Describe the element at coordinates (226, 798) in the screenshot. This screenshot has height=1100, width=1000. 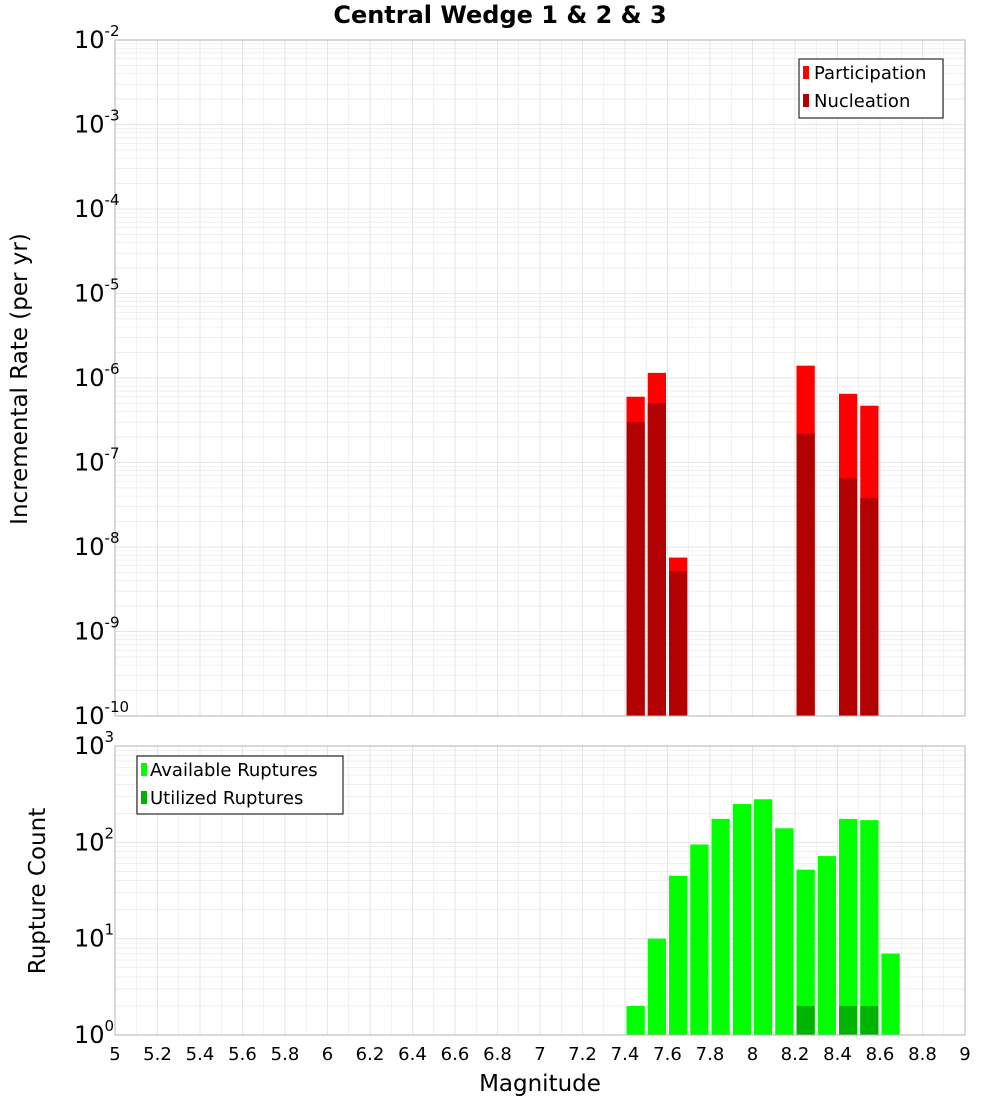
I see `legend-label-utilized-ruptures: Utilized Ruptures` at that location.